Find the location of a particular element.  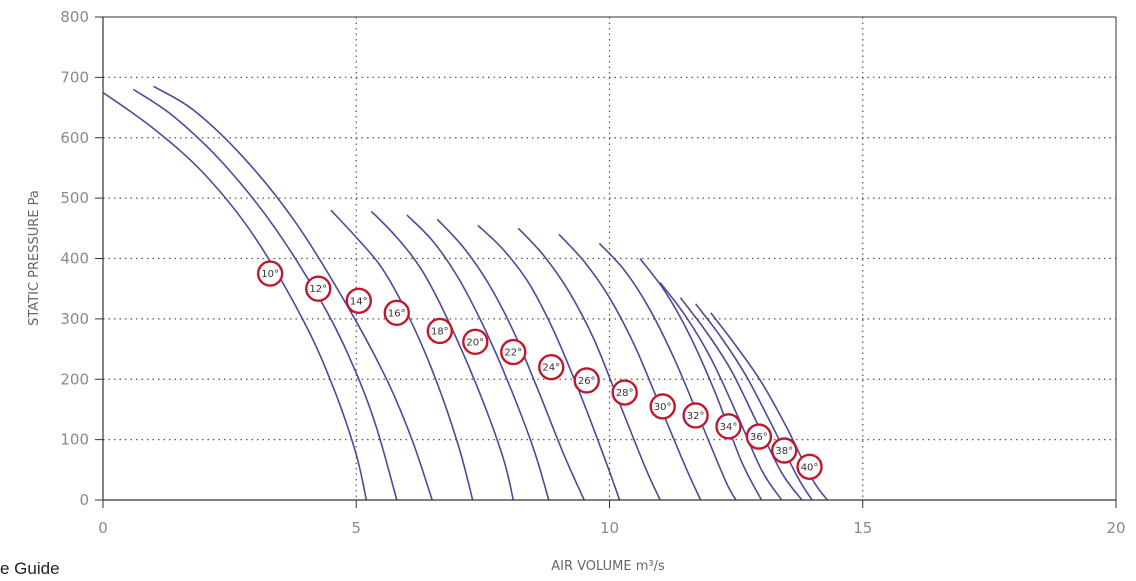

x-tick-label: 15 is located at coordinates (862, 528).